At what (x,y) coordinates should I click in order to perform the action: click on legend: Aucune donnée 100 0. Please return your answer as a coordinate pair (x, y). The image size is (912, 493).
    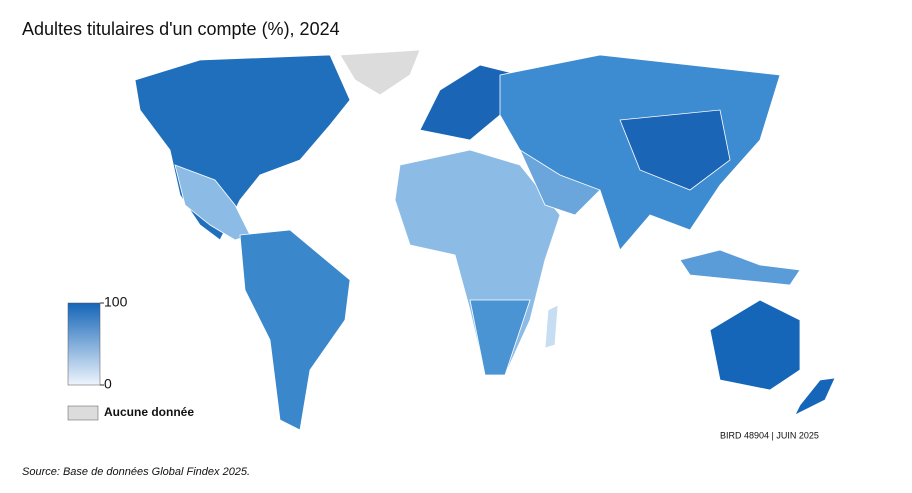
    Looking at the image, I should click on (130, 357).